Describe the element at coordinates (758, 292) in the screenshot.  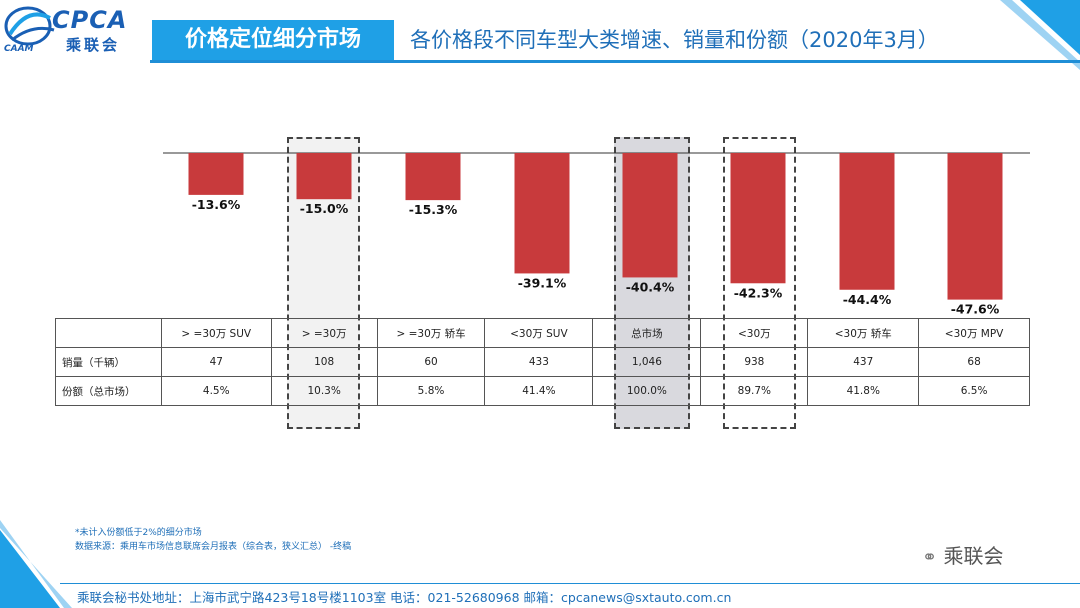
I see `bar-value-label: -42.3%` at that location.